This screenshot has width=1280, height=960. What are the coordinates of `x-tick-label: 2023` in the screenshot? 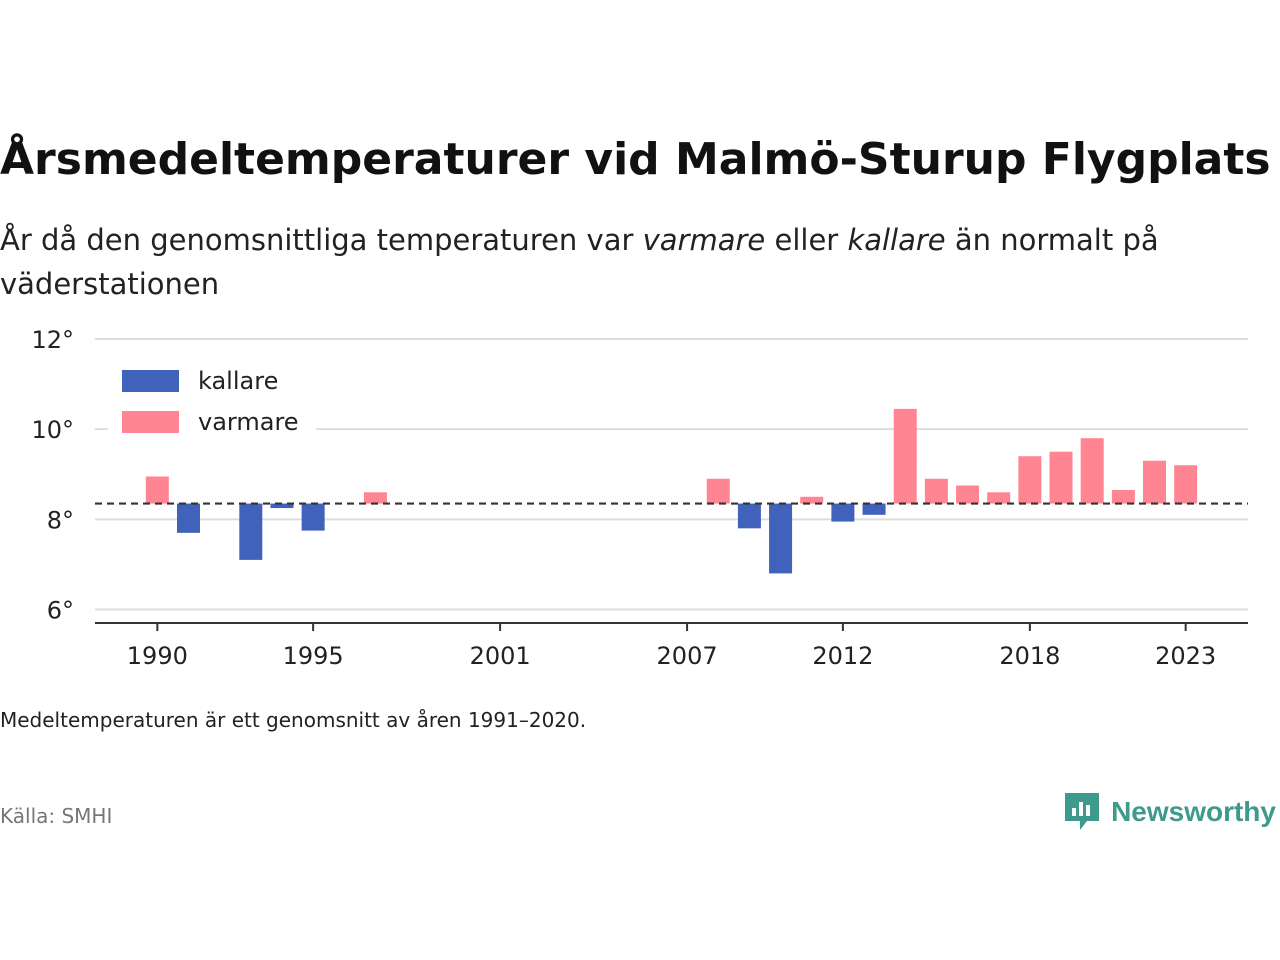 It's located at (1185, 656).